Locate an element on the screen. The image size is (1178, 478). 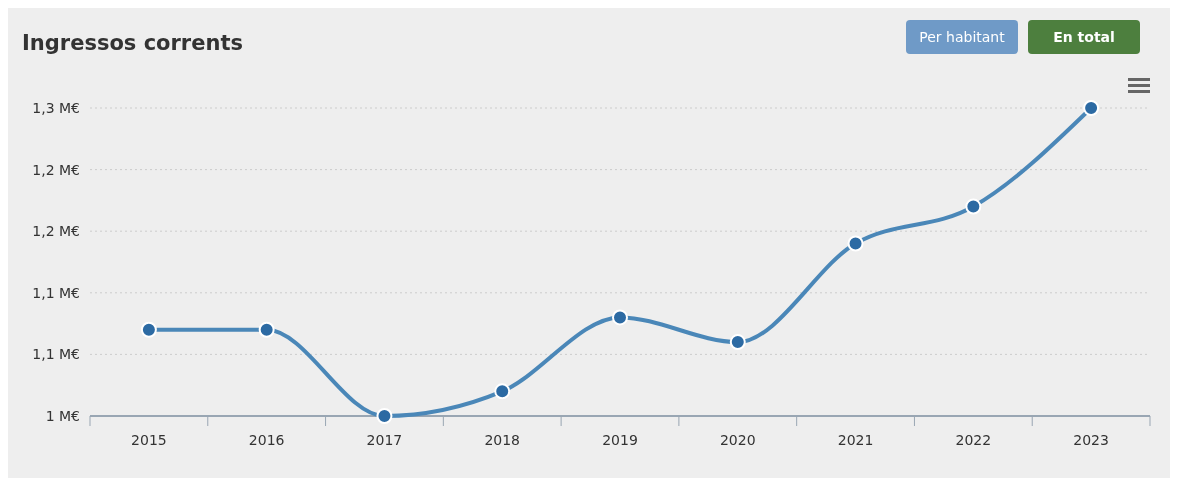
x-tick-label: 2019 is located at coordinates (620, 440).